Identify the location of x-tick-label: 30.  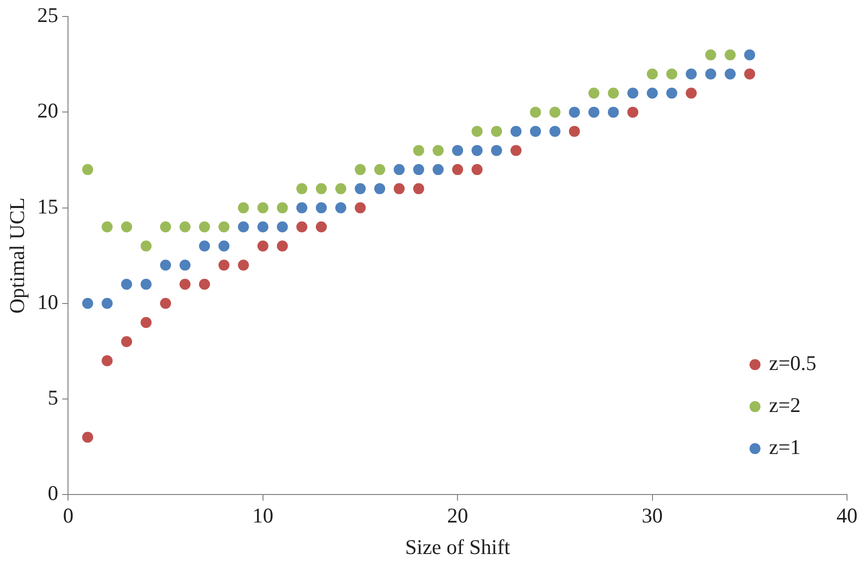
(652, 516).